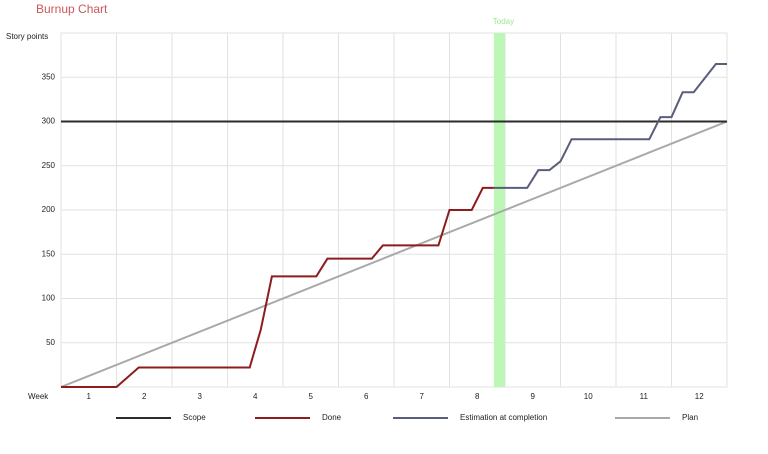 The image size is (768, 454). Describe the element at coordinates (503, 21) in the screenshot. I see `today-label: Today` at that location.